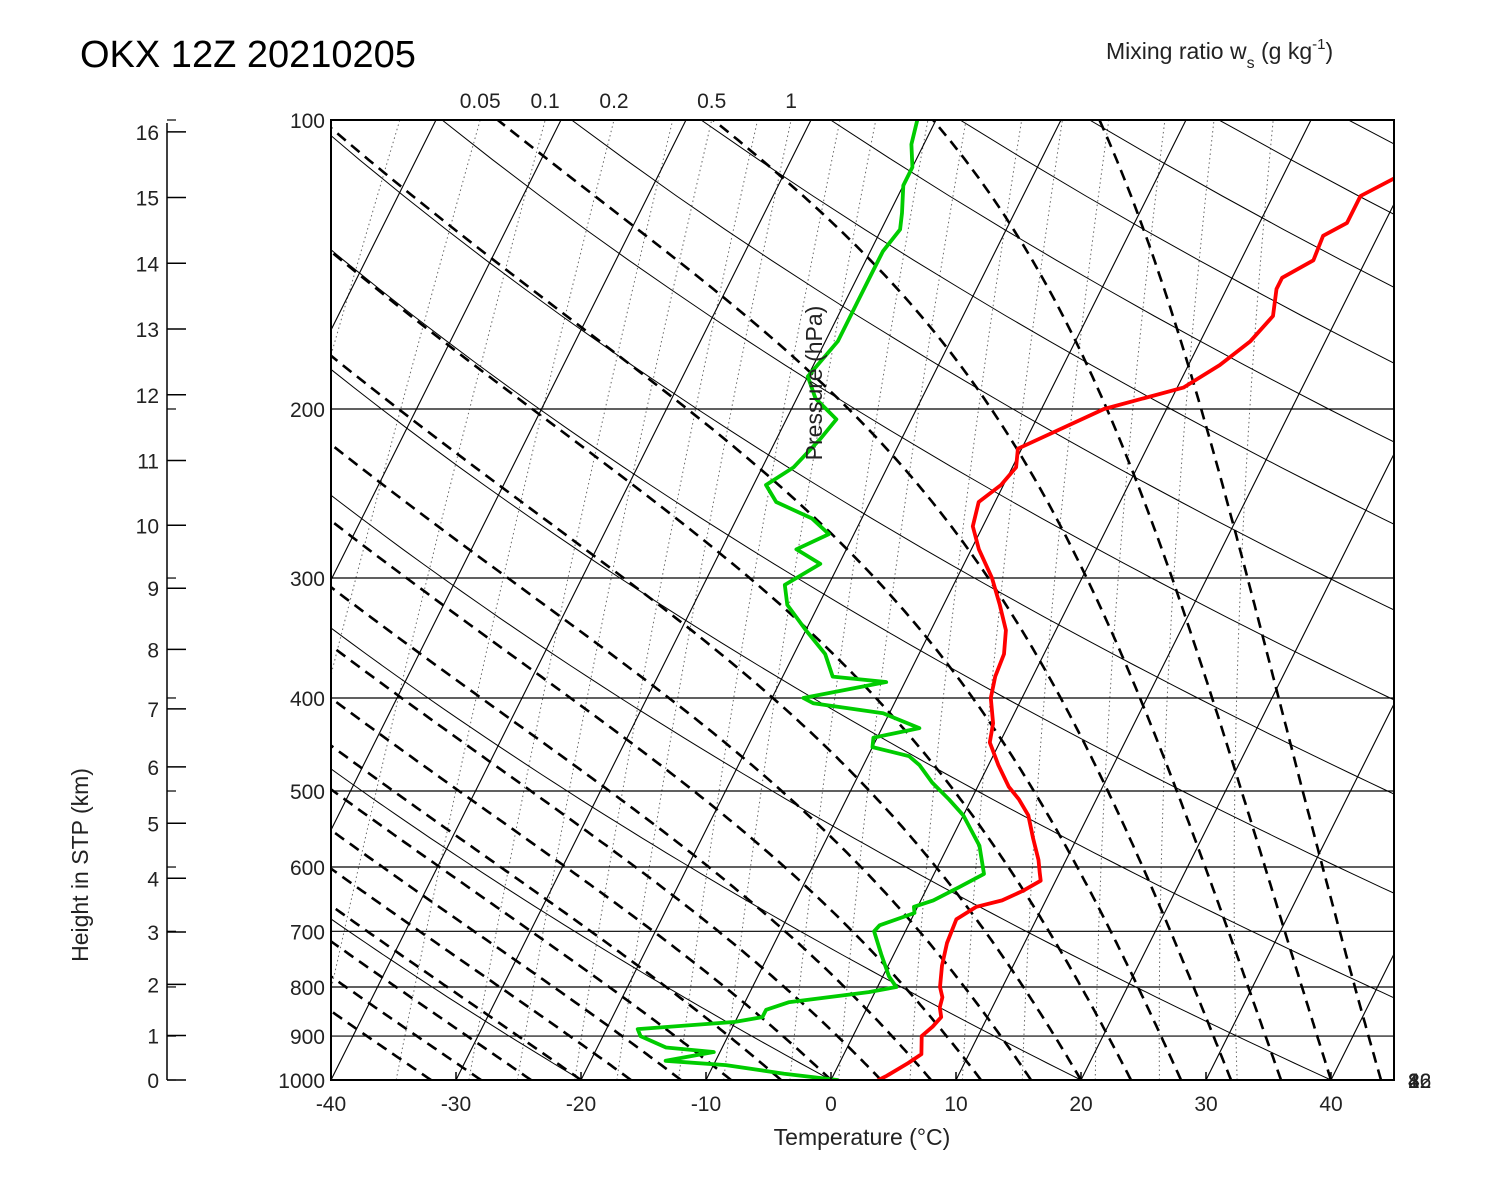  I want to click on y-axis-label-pressure: Pressure (hPa), so click(814, 383).